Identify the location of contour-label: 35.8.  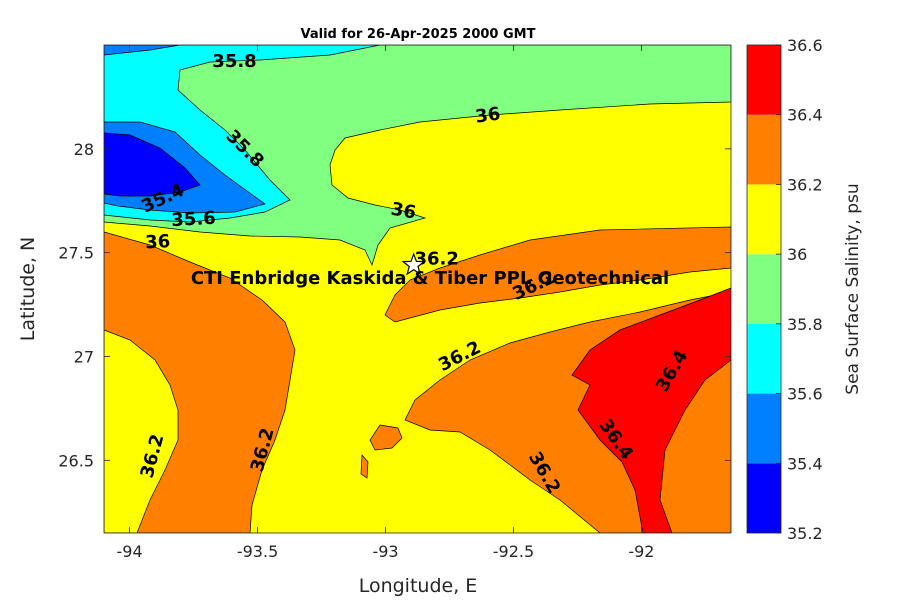
(234, 61).